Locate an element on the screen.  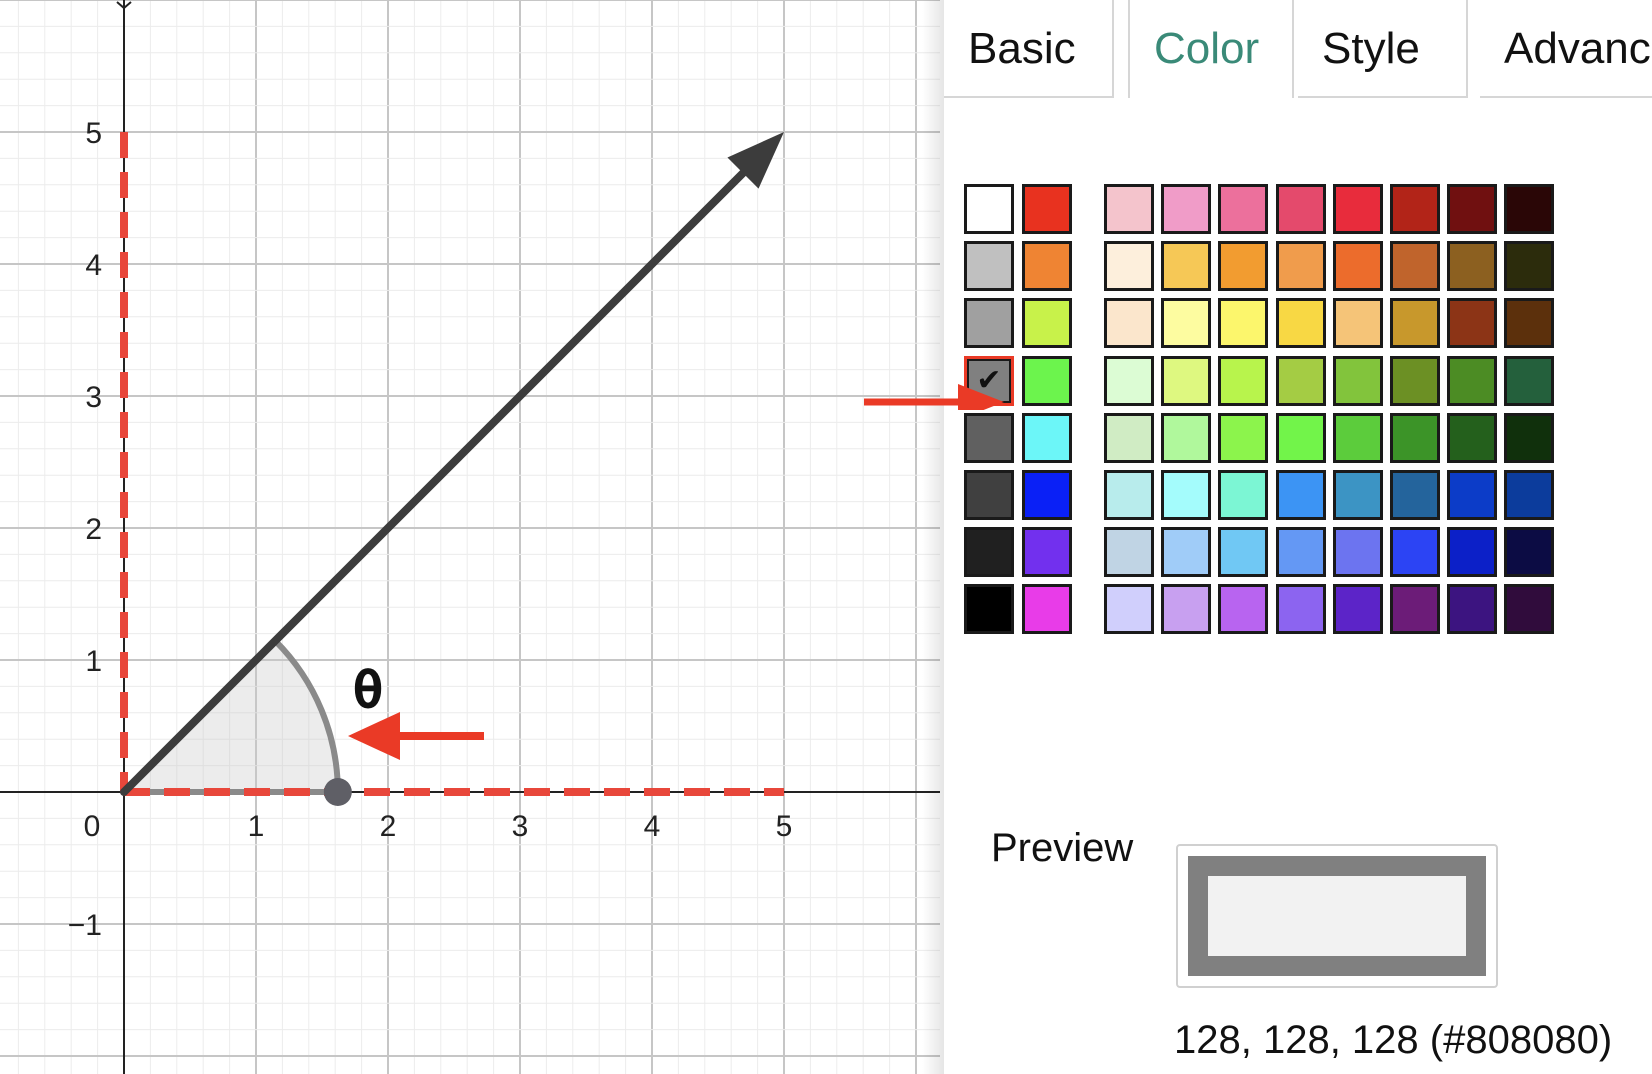
tab-advanced: Advanced is located at coordinates (1566, 49).